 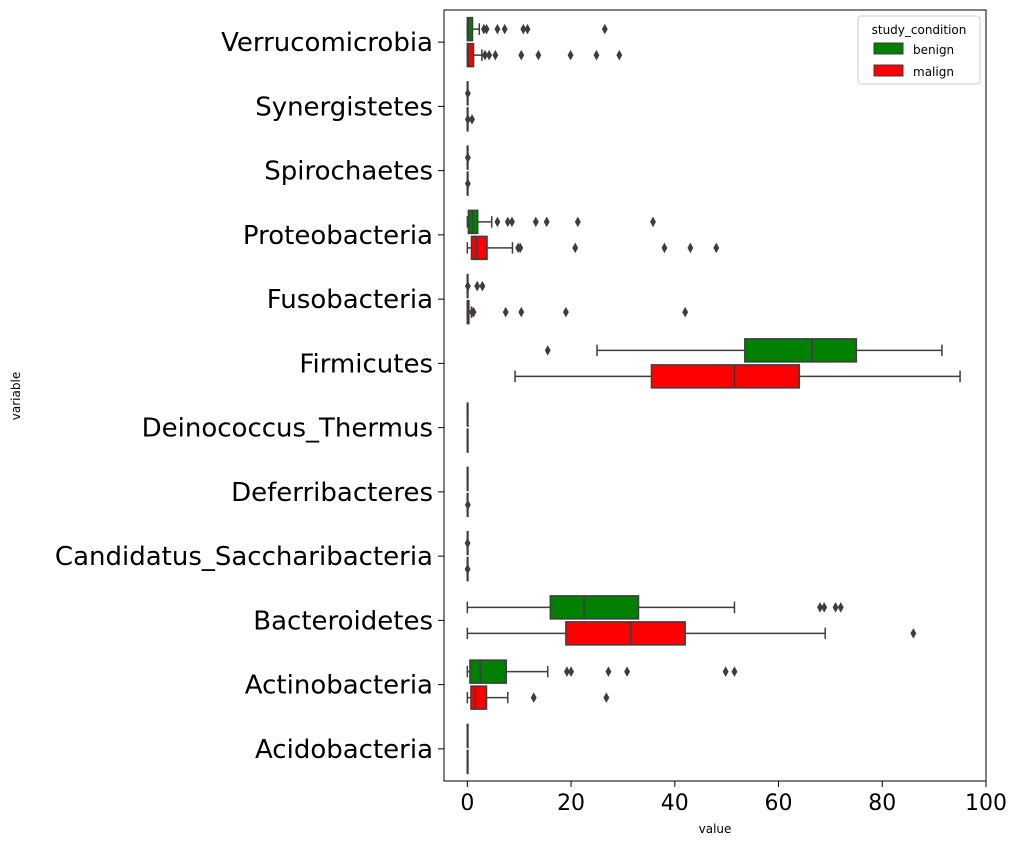 What do you see at coordinates (986, 803) in the screenshot?
I see `x-tick-label: 100` at bounding box center [986, 803].